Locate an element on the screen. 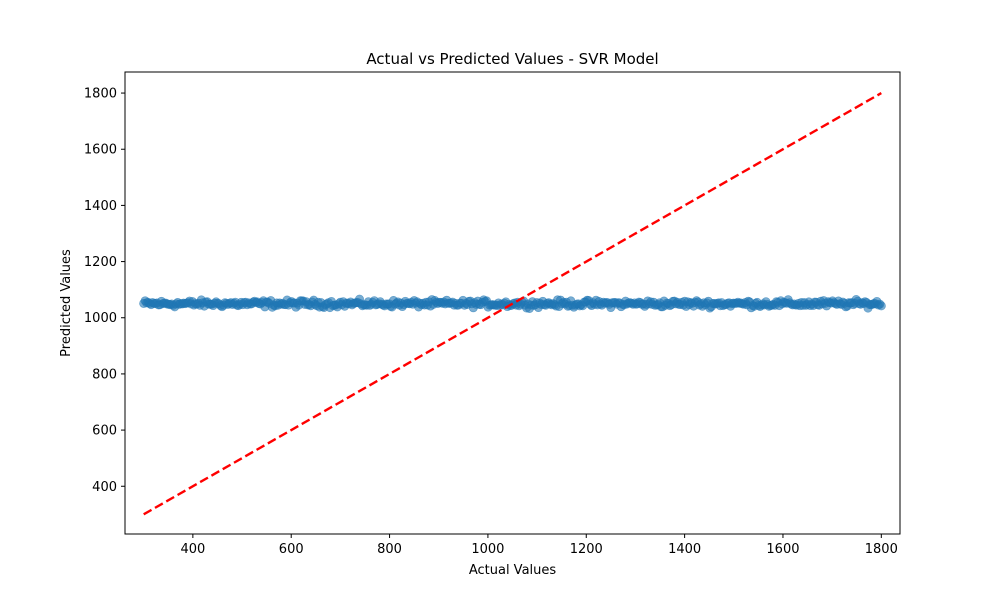 Image resolution: width=1000 pixels, height=605 pixels. y-tick-label: 400 is located at coordinates (104, 487).